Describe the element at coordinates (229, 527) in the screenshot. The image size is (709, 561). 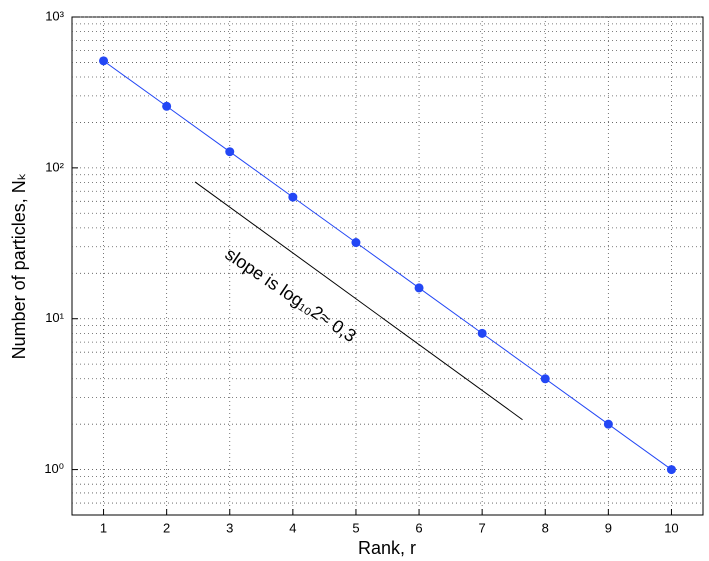
I see `x-tick-label: 3` at that location.